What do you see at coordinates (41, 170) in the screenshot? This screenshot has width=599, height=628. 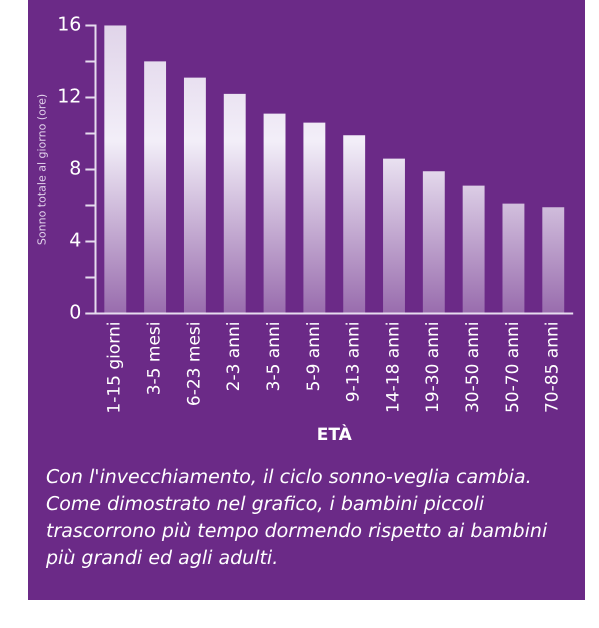 I see `y-axis-title: Sonno totale al giorno (ore)` at bounding box center [41, 170].